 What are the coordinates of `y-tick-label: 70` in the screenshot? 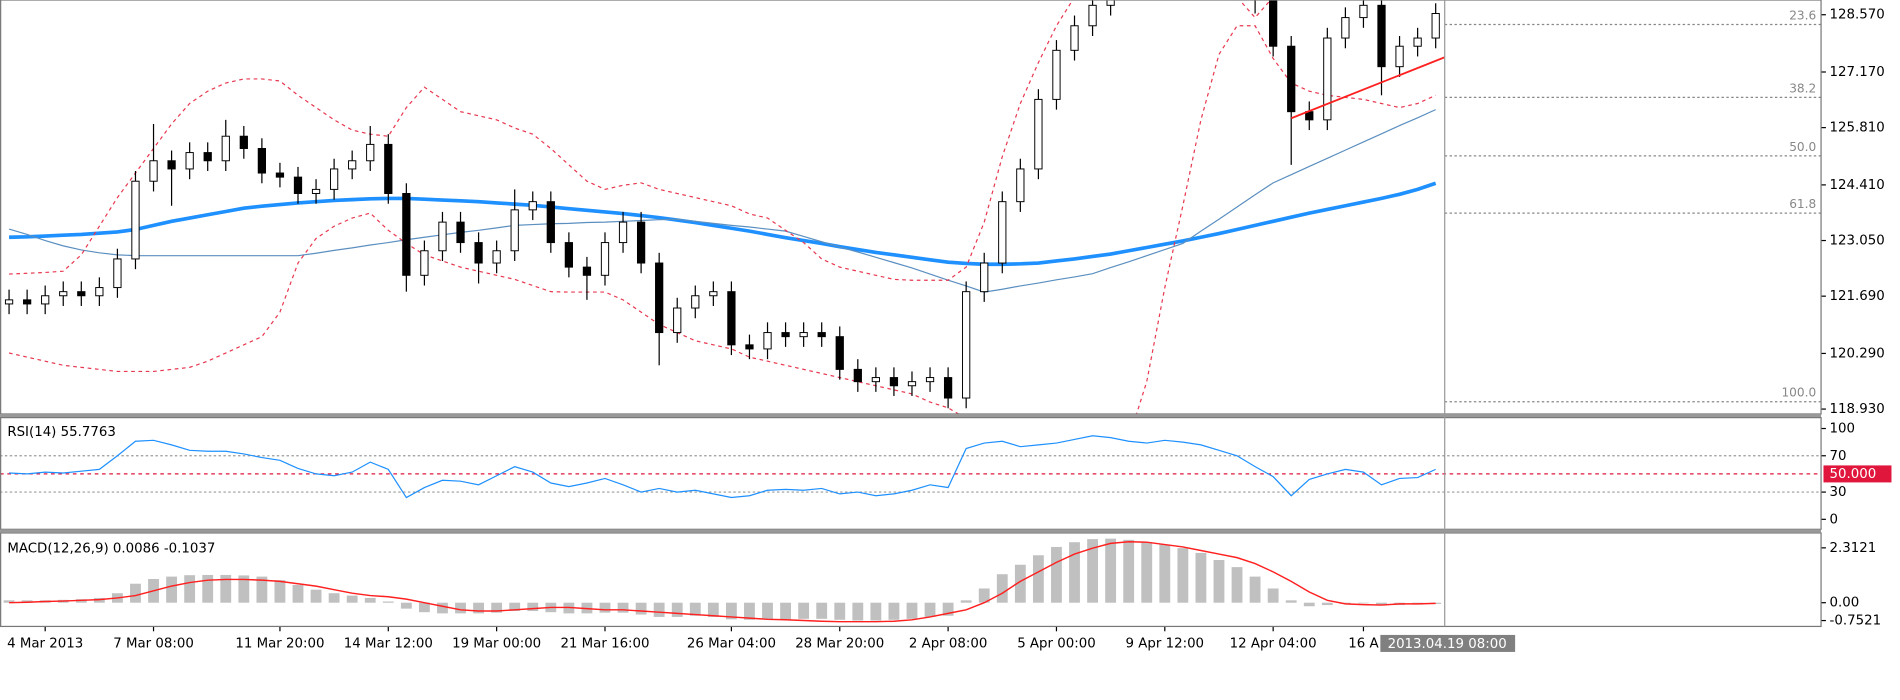 It's located at (1838, 456).